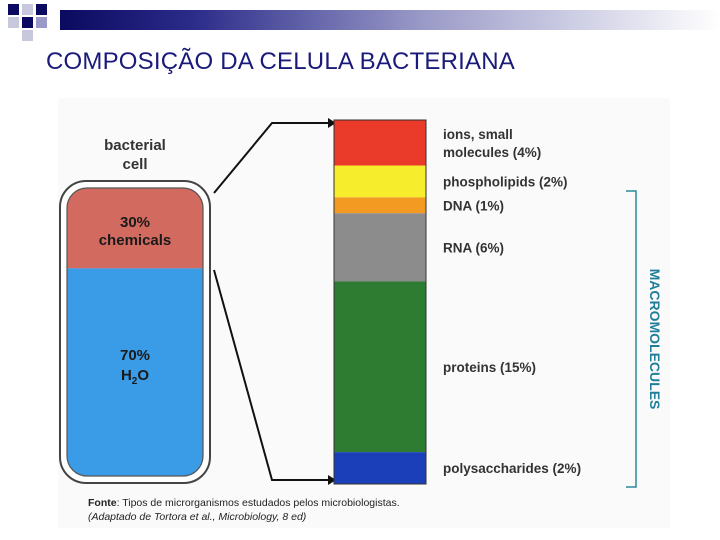 This screenshot has height=540, width=720. I want to click on water-percent: 70%, so click(135, 355).